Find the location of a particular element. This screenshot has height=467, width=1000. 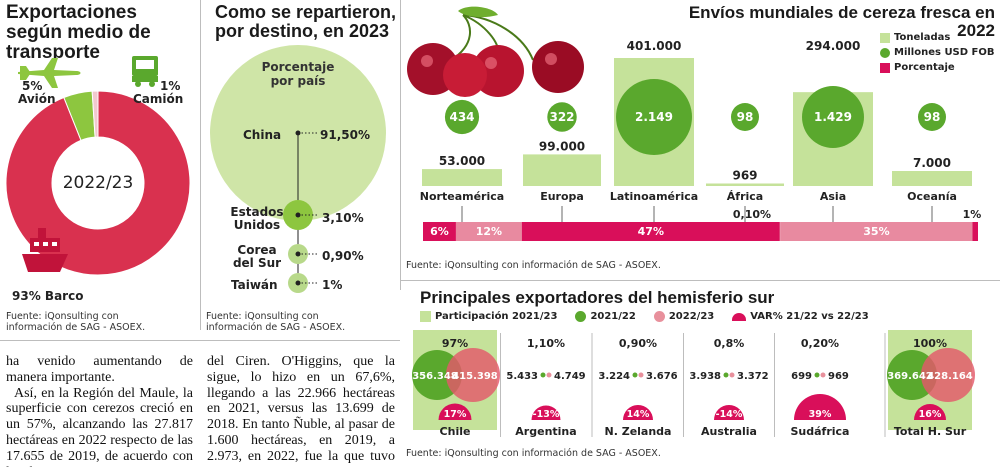

donut-center-label: 2022/23 is located at coordinates (98, 183).